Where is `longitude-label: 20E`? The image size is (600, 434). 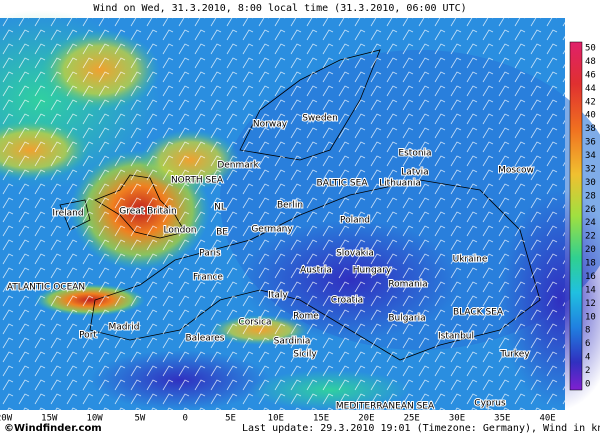 longitude-label: 20E is located at coordinates (366, 419).